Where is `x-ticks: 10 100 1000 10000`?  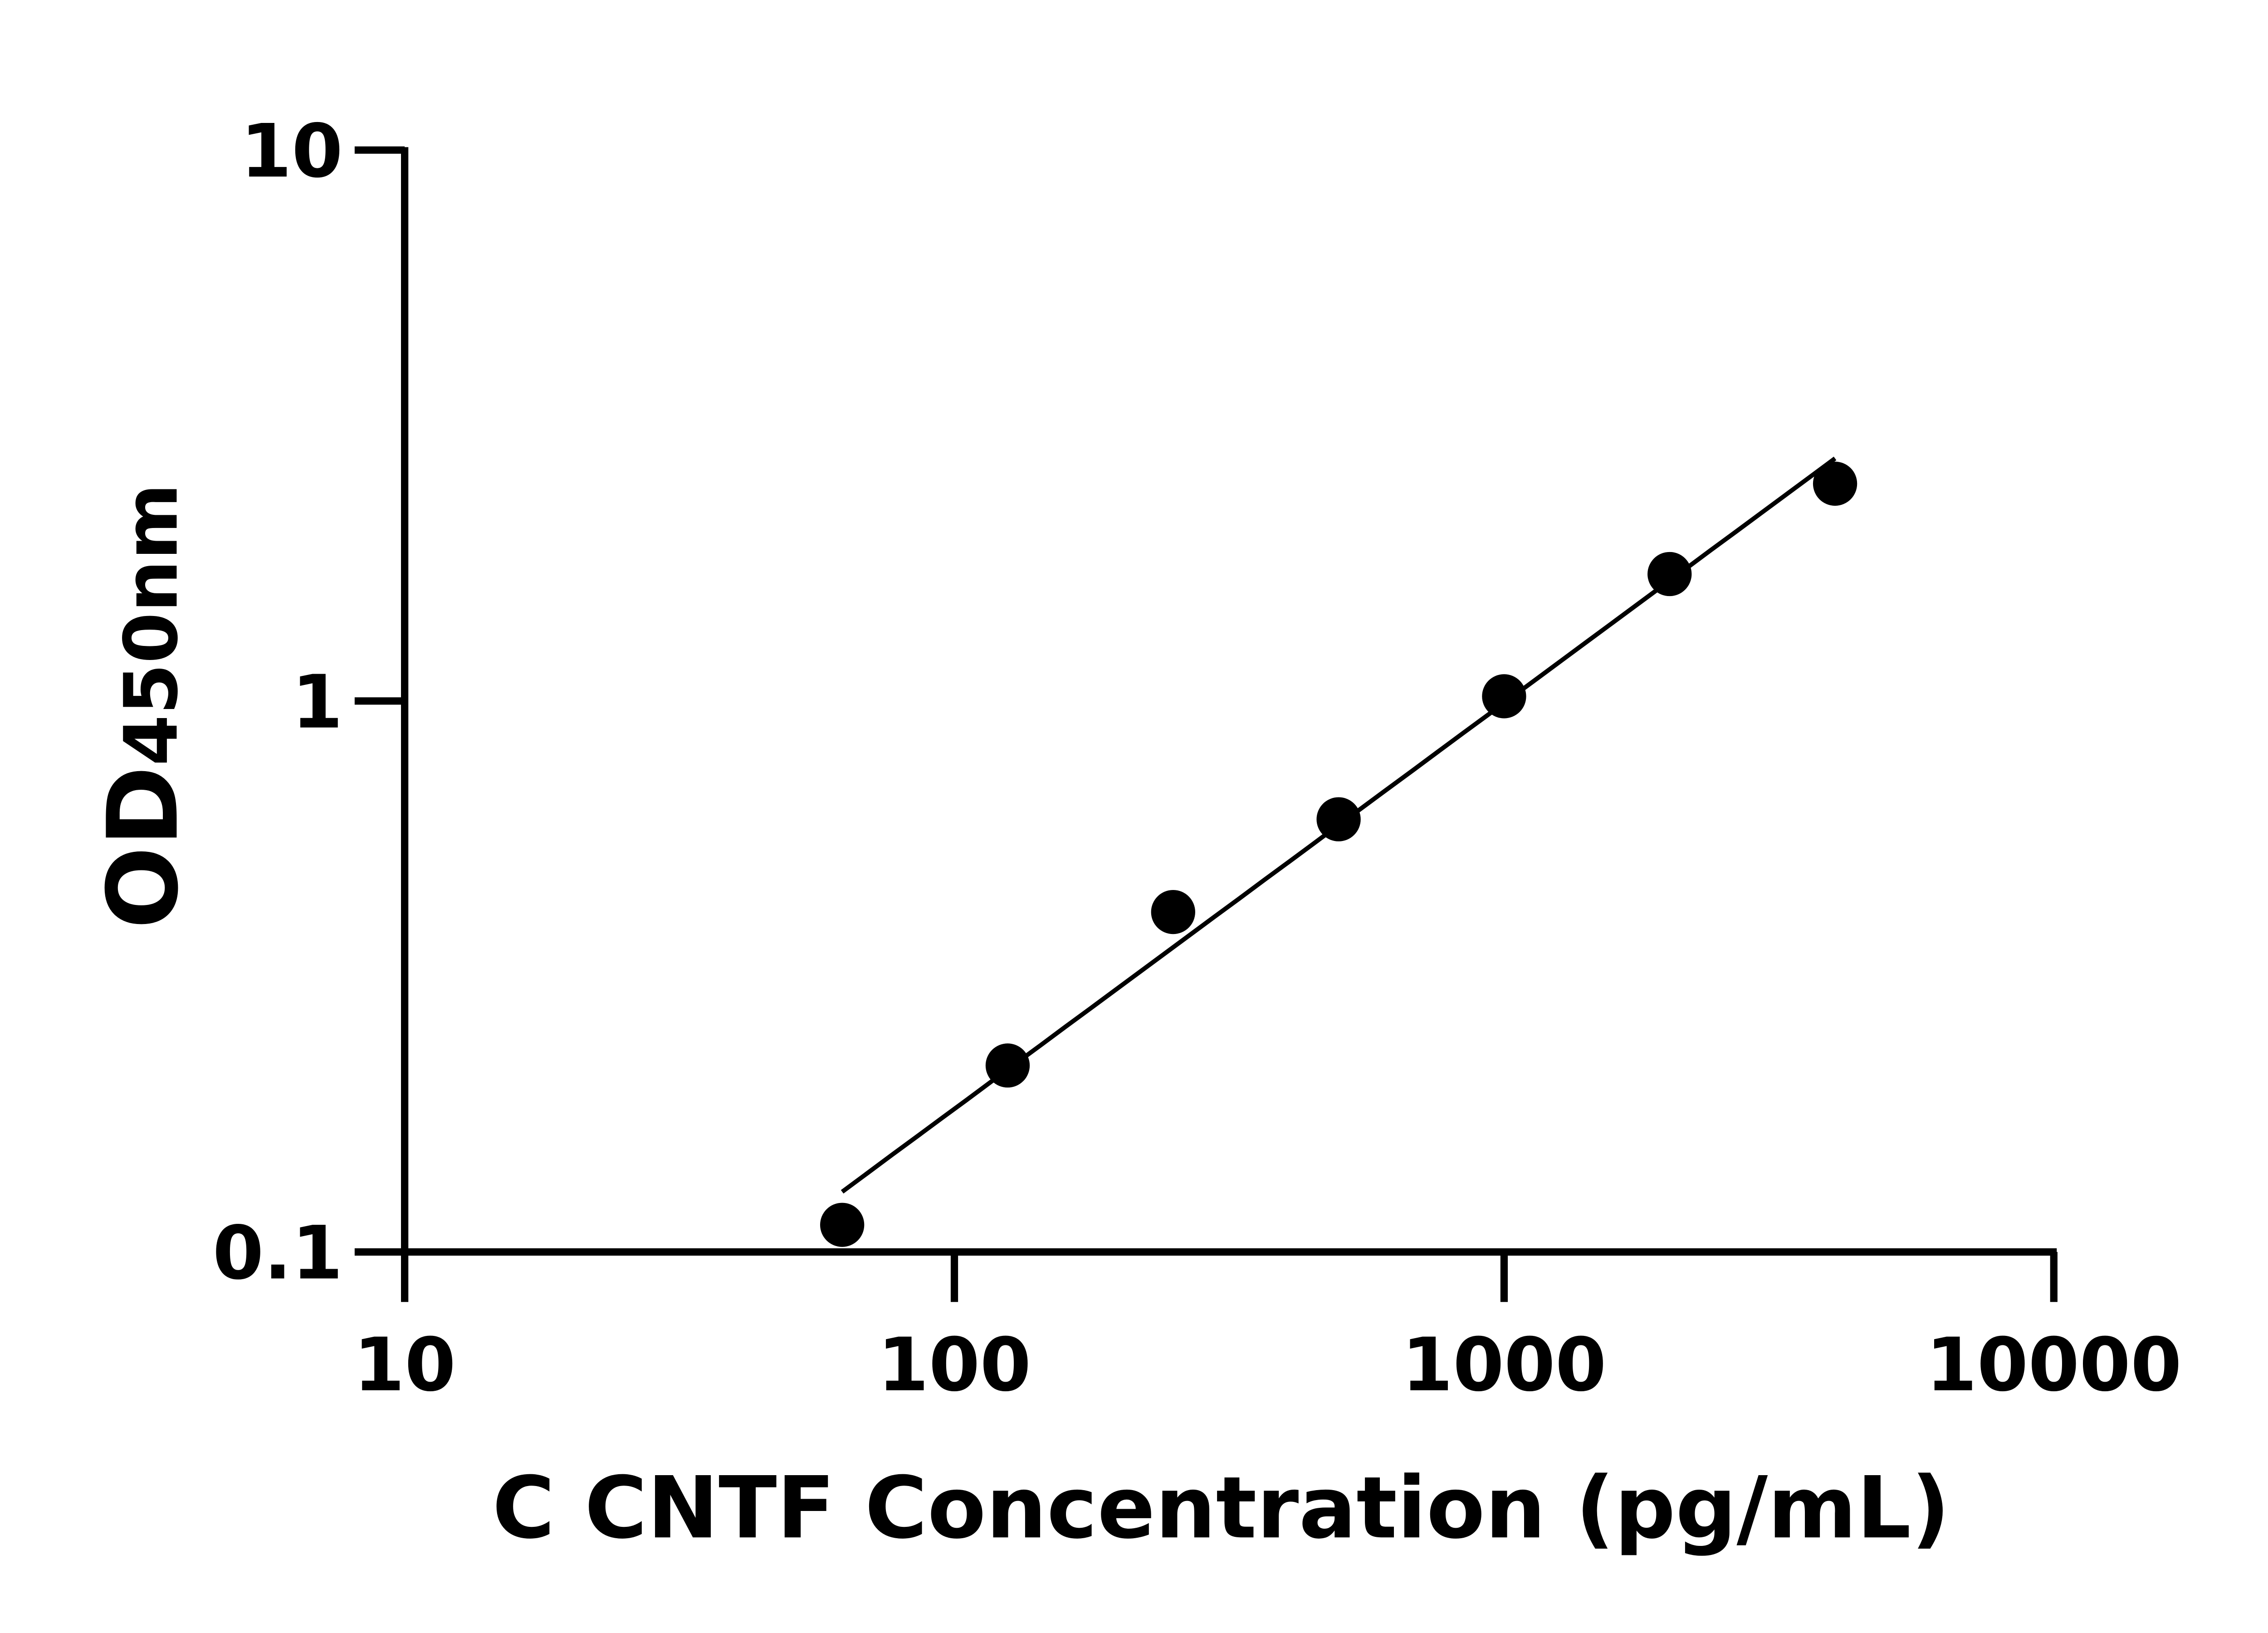
x-ticks: 10 100 1000 10000 is located at coordinates (1268, 1330).